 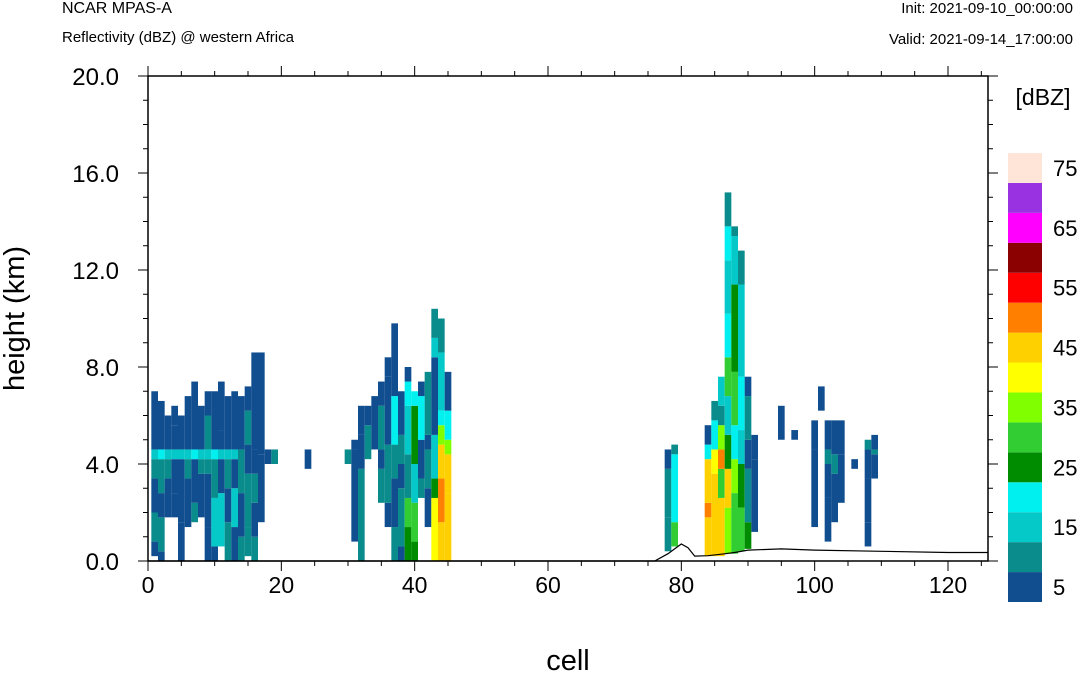 What do you see at coordinates (987, 8) in the screenshot?
I see `init-time: Init: 2021-09-10_00:00:00` at bounding box center [987, 8].